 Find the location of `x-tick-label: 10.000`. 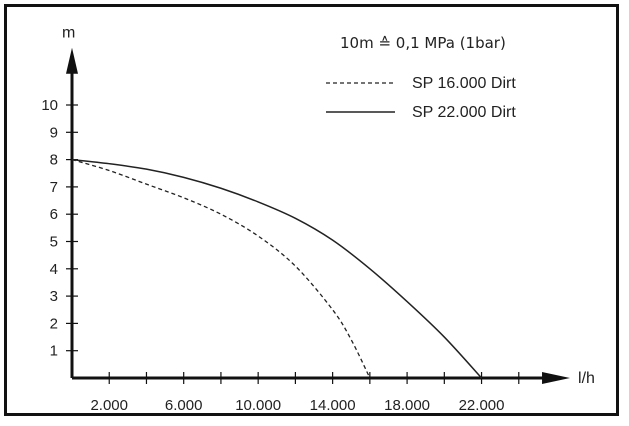

x-tick-label: 10.000 is located at coordinates (258, 405).